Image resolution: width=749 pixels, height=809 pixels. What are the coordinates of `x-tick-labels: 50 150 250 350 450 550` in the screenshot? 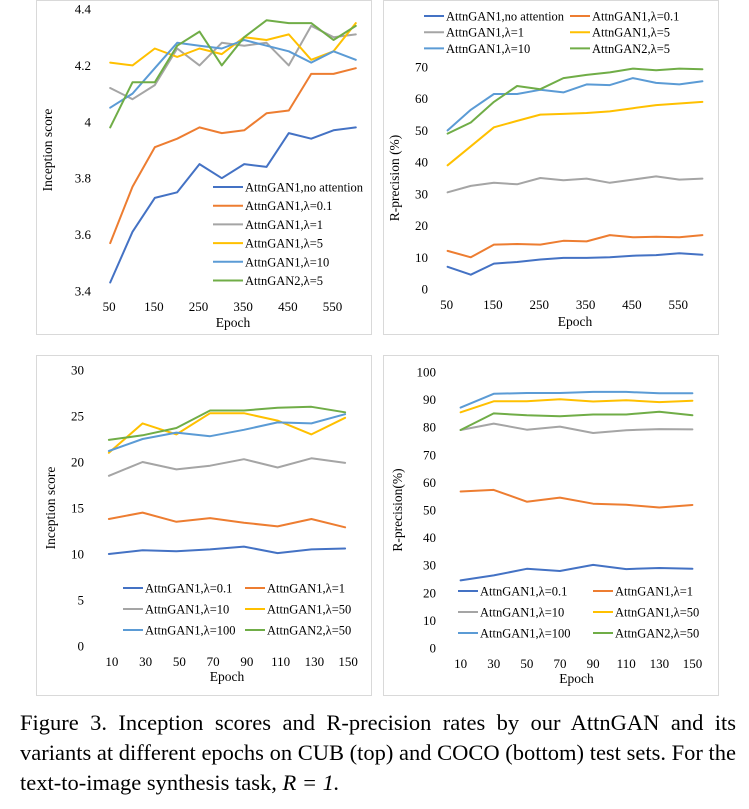 It's located at (223, 306).